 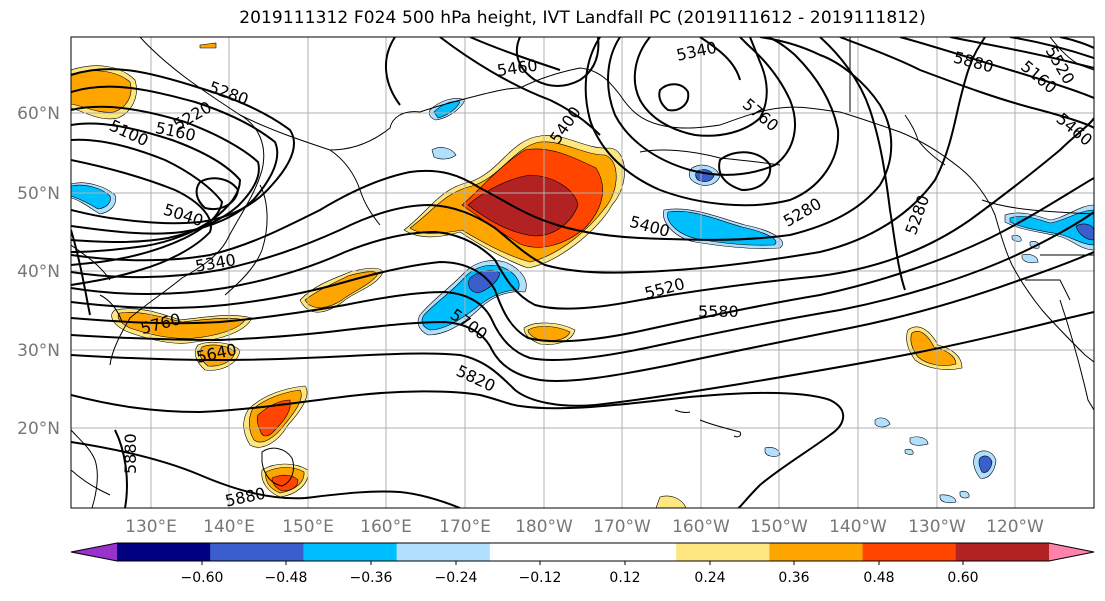 I want to click on latitude-labels: 60°N 50°N 40°N 30°N 20°N, so click(x=38, y=271).